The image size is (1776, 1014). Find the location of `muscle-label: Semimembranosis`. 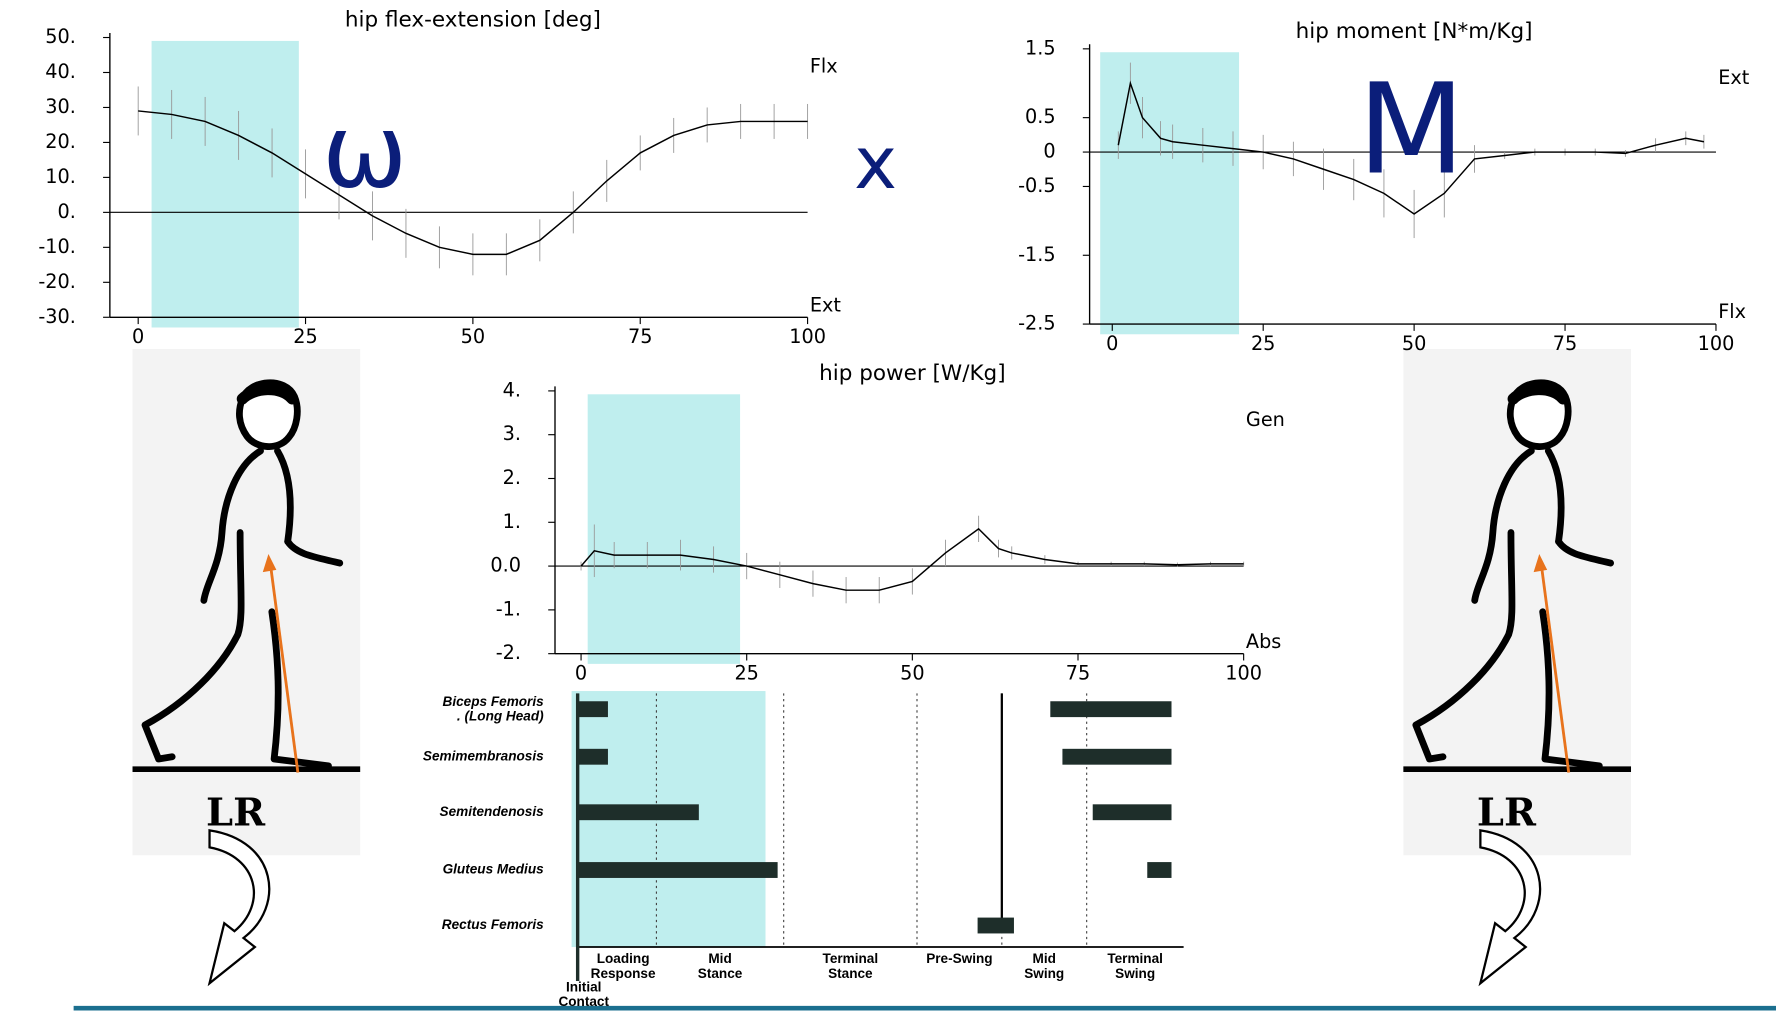

muscle-label: Semimembranosis is located at coordinates (483, 755).